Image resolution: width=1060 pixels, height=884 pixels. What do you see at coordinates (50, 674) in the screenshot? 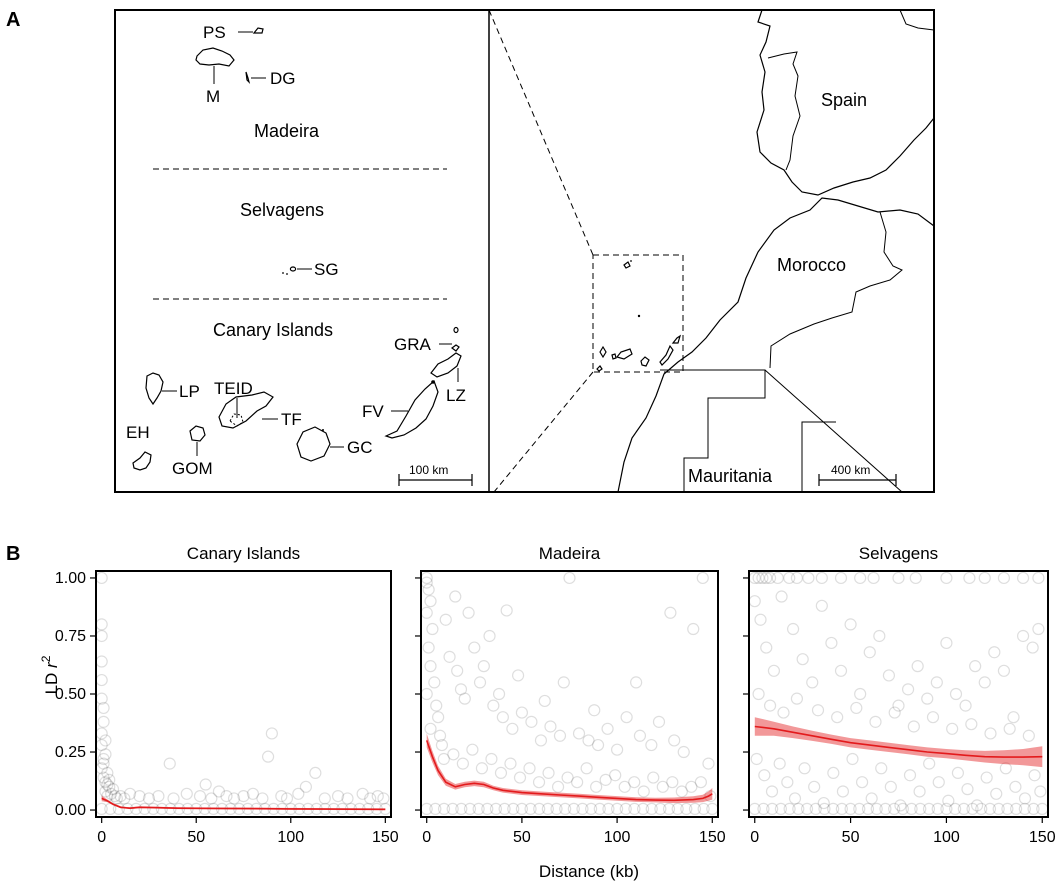
I see `y-axis-title: LD r2` at bounding box center [50, 674].